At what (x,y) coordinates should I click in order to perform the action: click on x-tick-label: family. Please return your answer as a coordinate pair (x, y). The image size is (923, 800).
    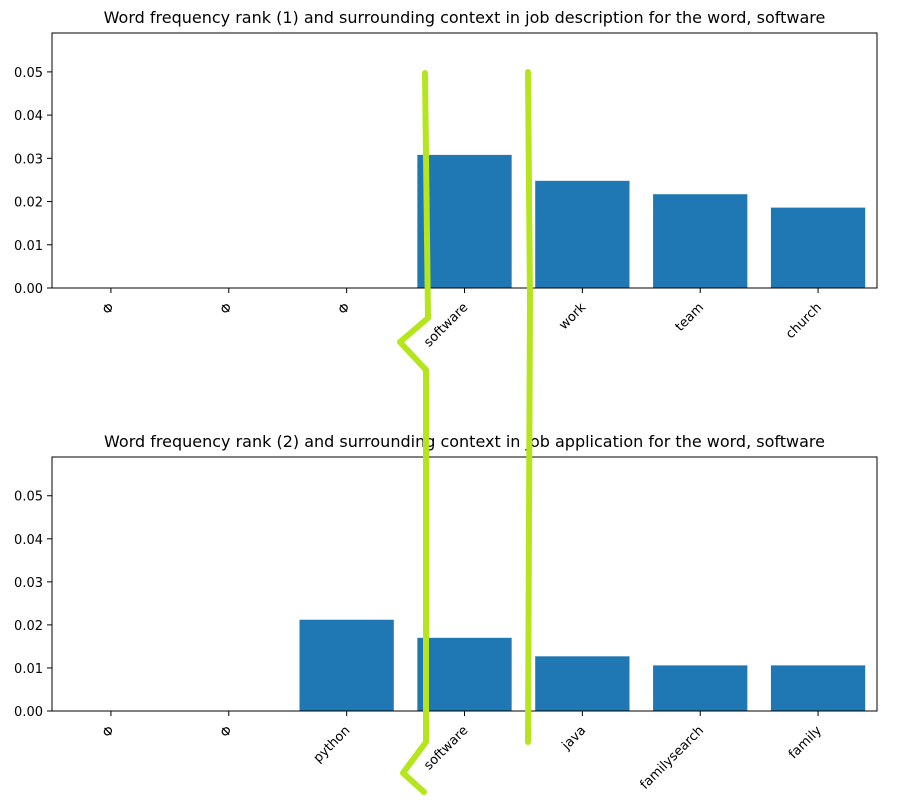
    Looking at the image, I should click on (805, 742).